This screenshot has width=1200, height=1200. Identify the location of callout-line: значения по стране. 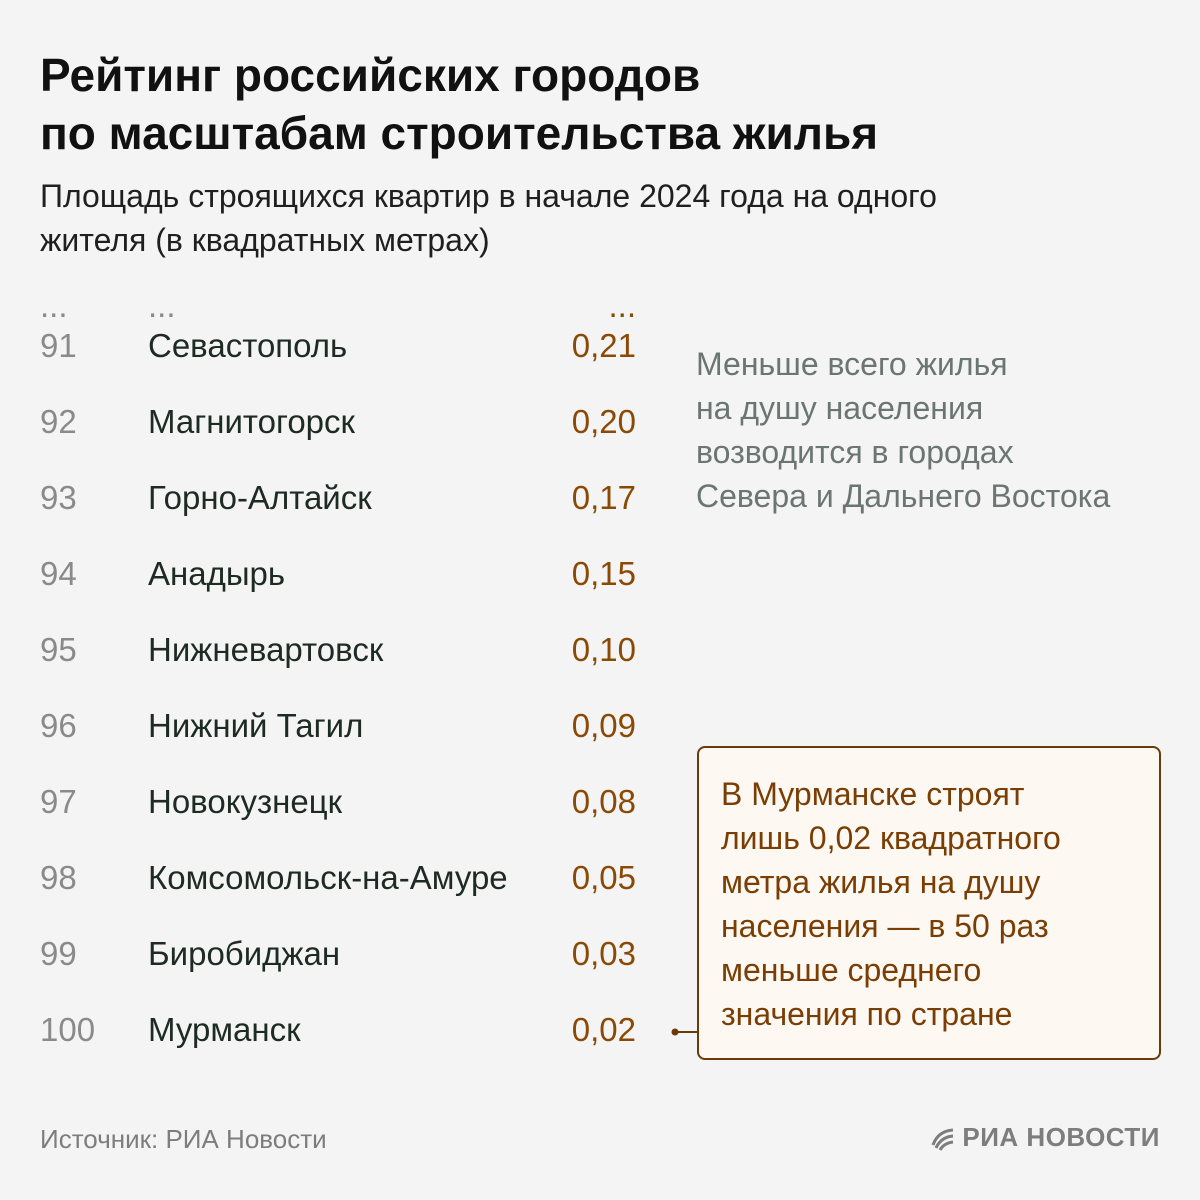
(867, 1014).